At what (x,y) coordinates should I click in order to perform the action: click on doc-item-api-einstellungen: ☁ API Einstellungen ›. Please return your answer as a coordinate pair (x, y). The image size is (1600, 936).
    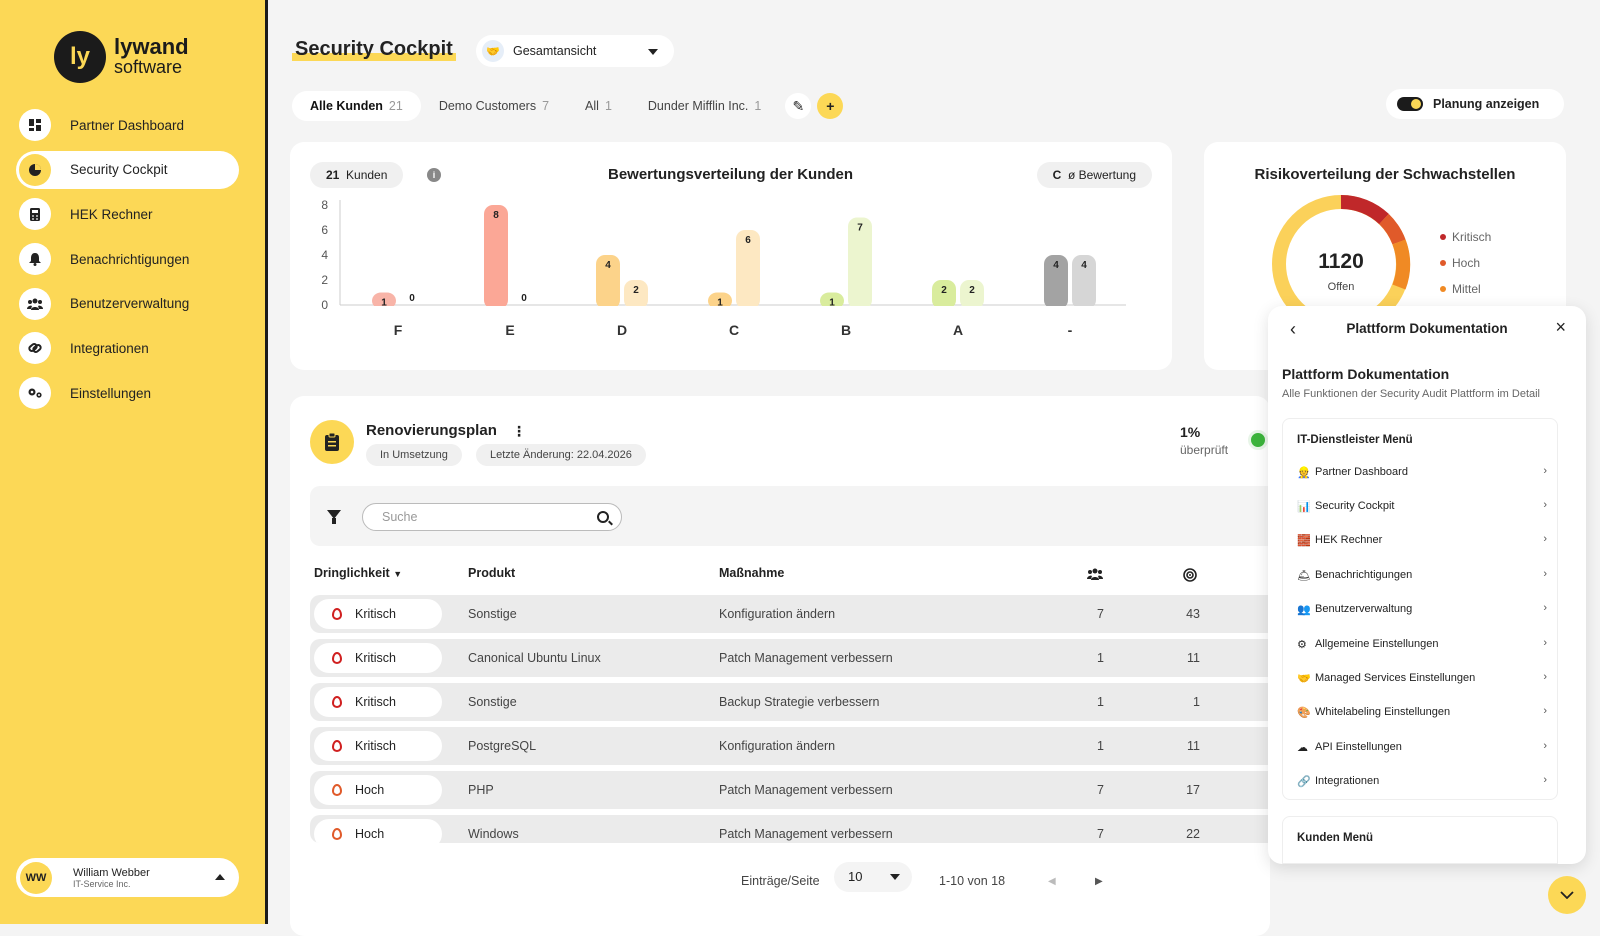
    Looking at the image, I should click on (1422, 747).